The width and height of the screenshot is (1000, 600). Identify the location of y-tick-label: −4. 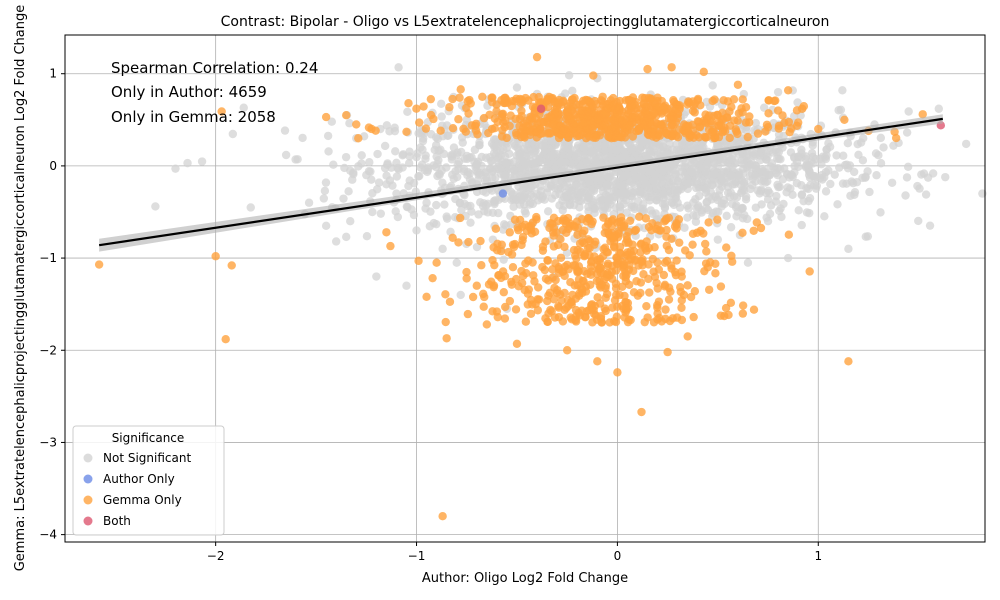
(48, 535).